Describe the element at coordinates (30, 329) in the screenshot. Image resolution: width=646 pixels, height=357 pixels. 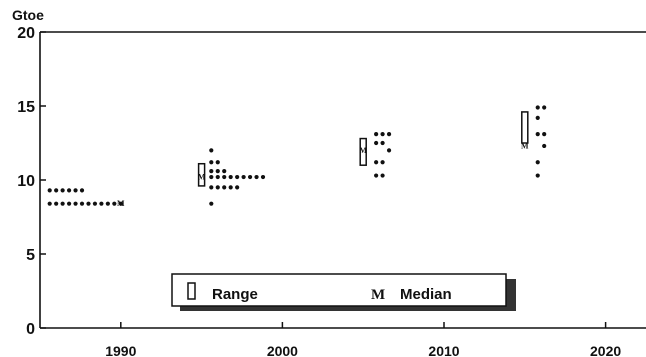
I see `y-tick-label: 0` at that location.